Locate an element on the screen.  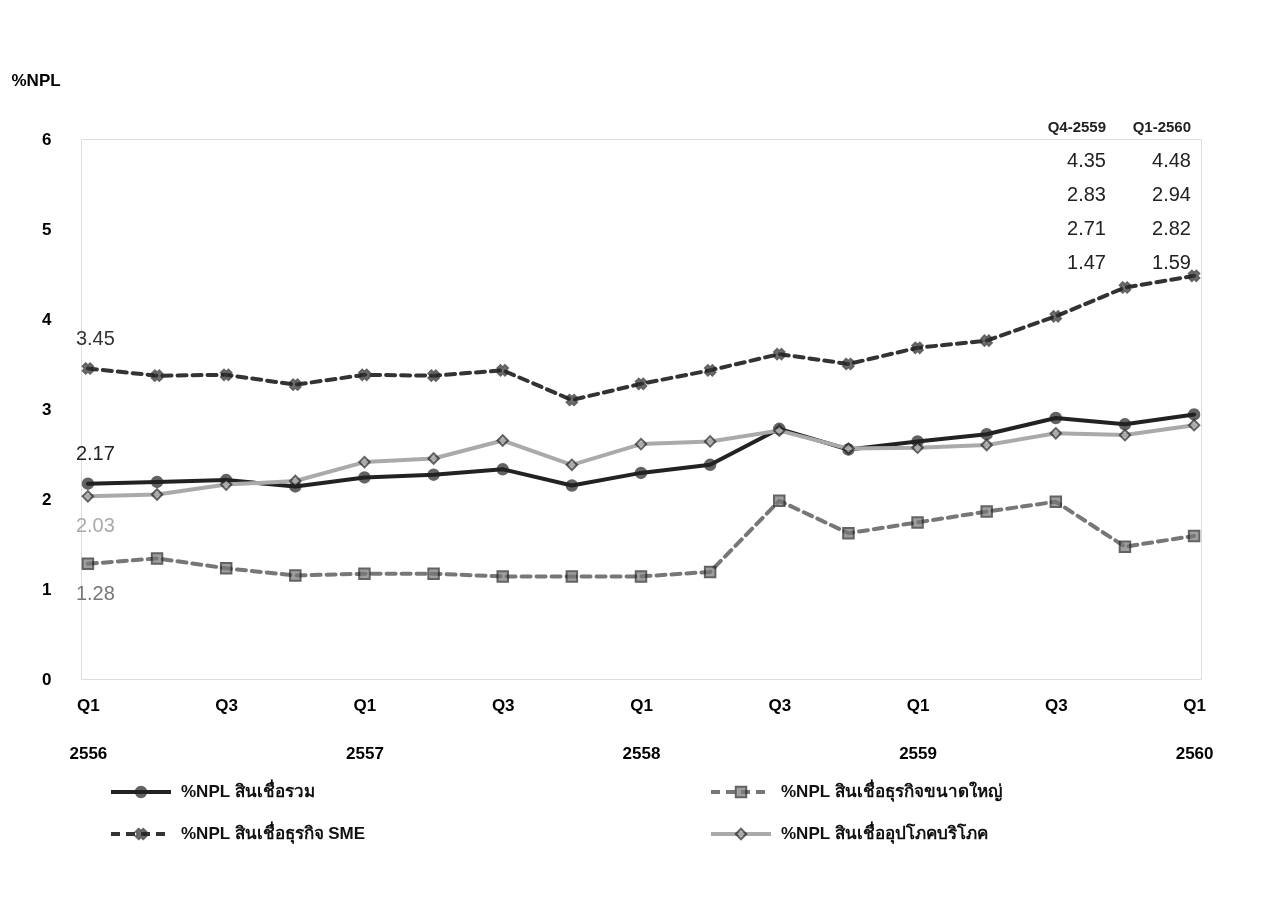
annotation: 1.59 is located at coordinates (1171, 262).